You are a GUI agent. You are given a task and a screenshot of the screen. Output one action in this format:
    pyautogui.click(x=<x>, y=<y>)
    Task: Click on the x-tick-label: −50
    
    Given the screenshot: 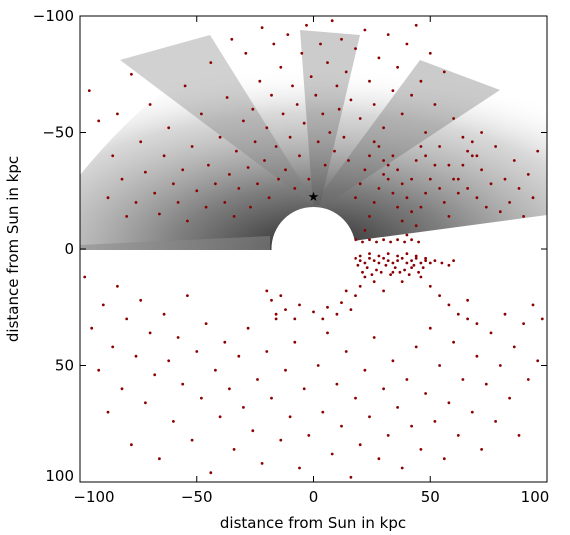 What is the action you would take?
    pyautogui.click(x=197, y=497)
    